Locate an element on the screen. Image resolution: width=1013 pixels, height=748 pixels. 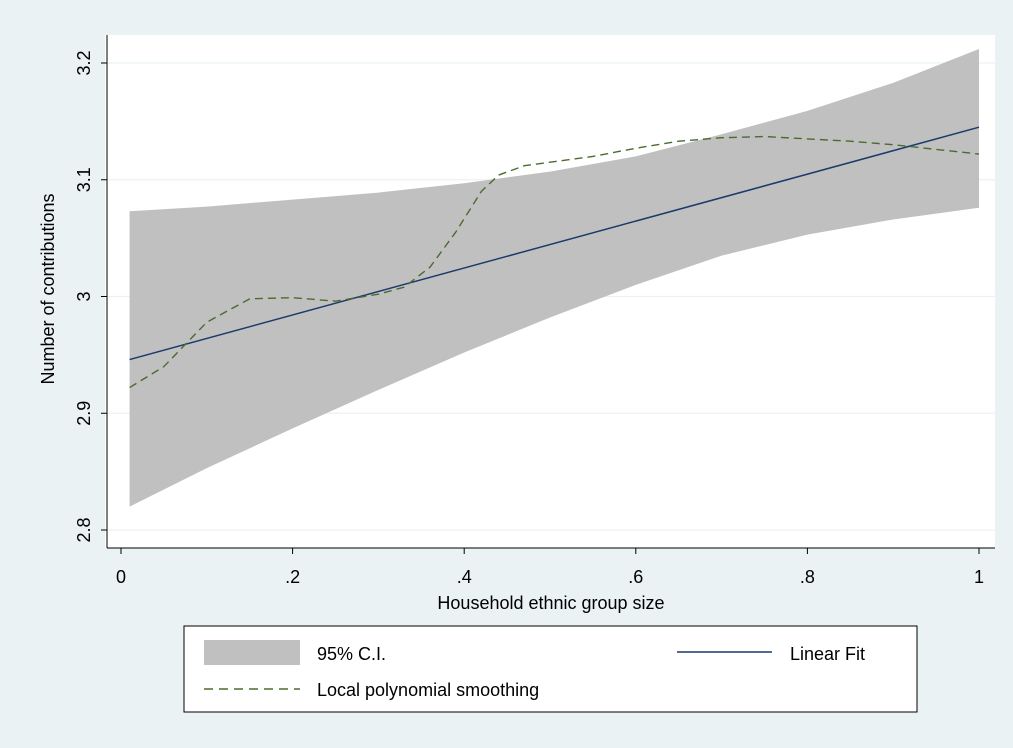
y-axis-ticks: 2.8 2.9 3 3.1 3.2 is located at coordinates (90, 296).